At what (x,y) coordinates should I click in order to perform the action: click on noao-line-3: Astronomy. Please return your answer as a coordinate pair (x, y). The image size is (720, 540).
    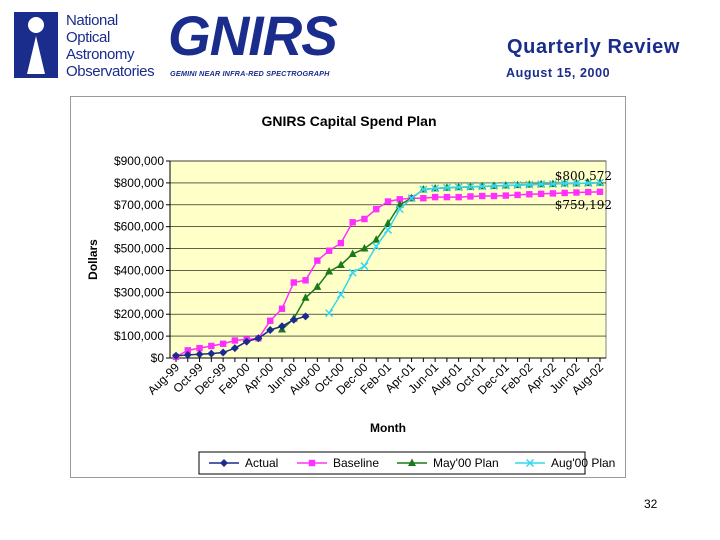
    Looking at the image, I should click on (100, 54).